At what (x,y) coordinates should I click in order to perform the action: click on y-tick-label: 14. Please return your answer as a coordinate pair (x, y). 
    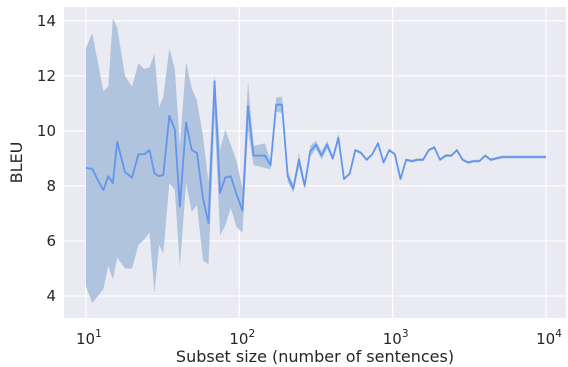
    Looking at the image, I should click on (46, 21).